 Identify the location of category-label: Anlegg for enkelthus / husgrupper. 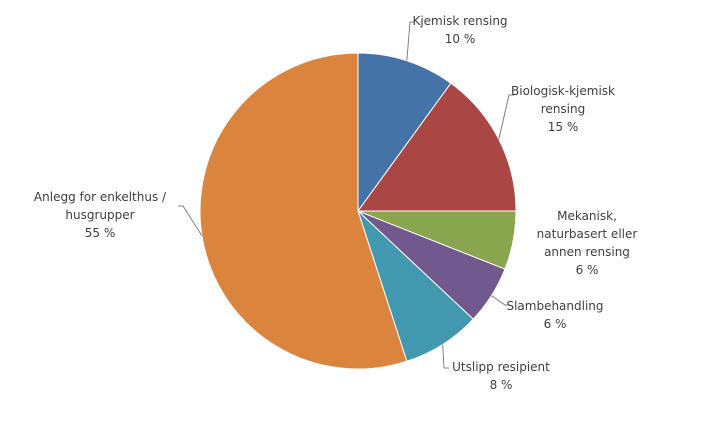
(100, 206).